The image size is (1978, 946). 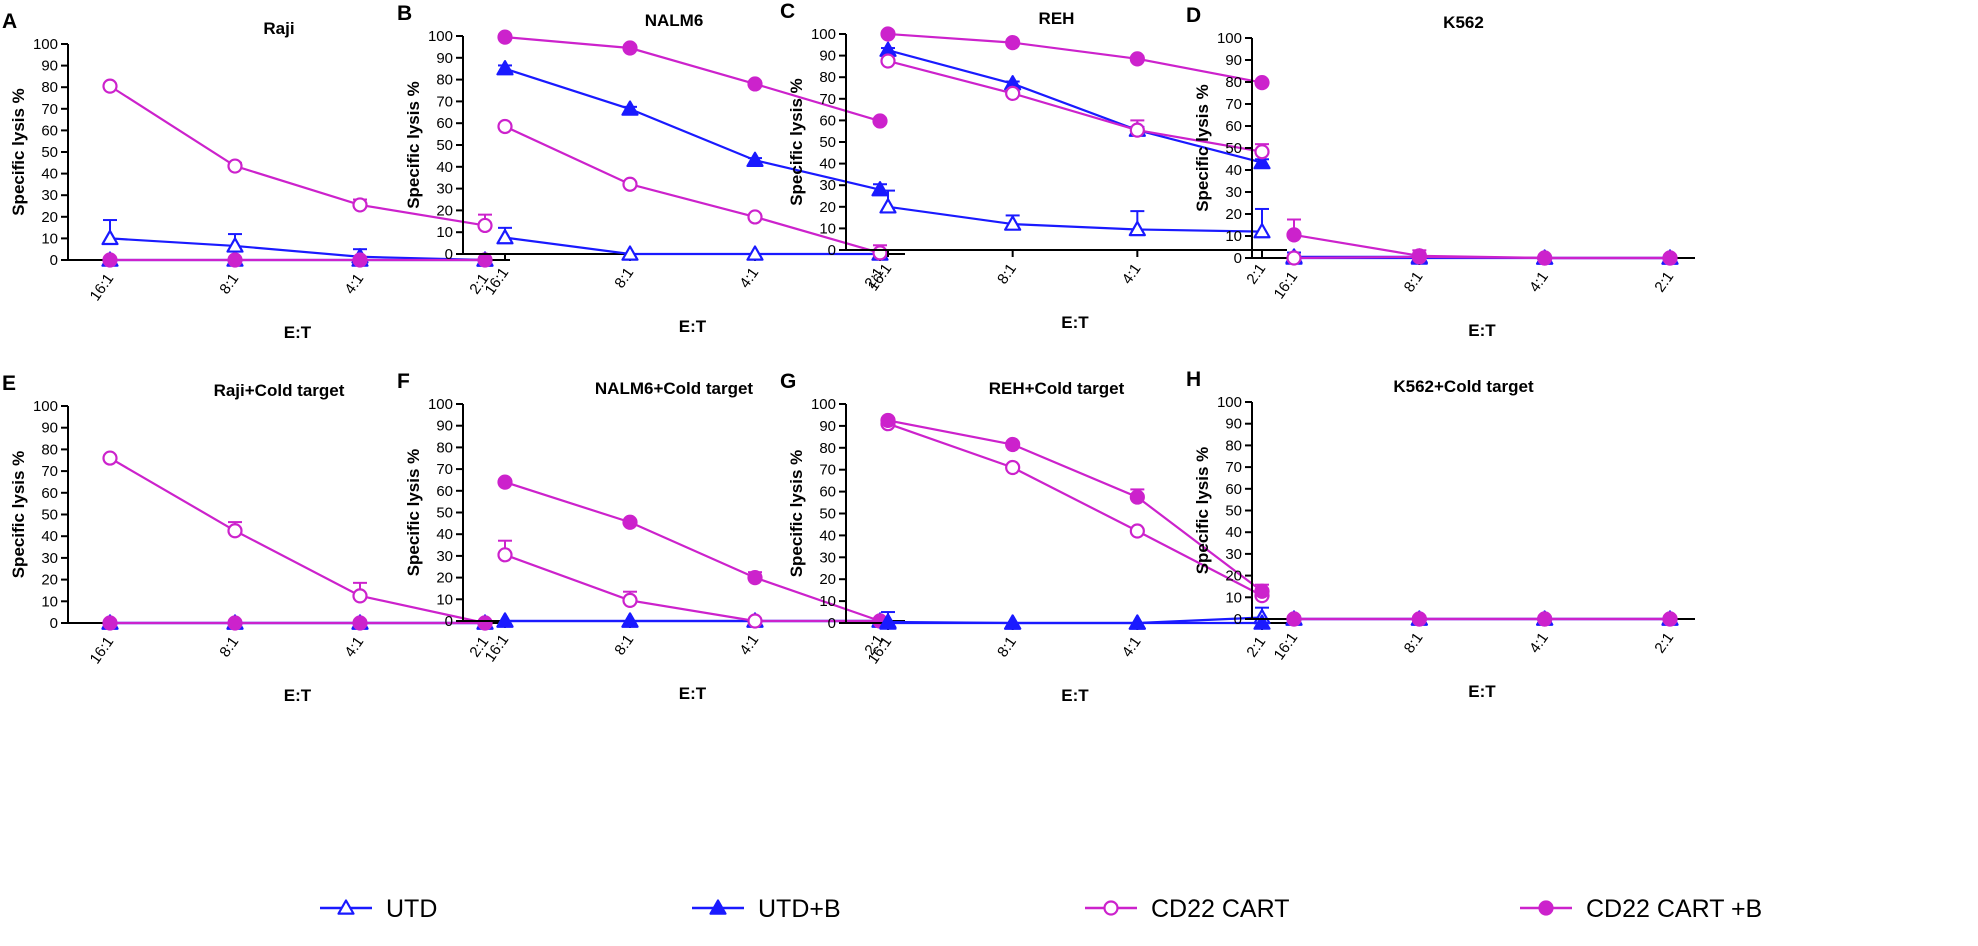 What do you see at coordinates (674, 20) in the screenshot?
I see `panel-title: NALM6` at bounding box center [674, 20].